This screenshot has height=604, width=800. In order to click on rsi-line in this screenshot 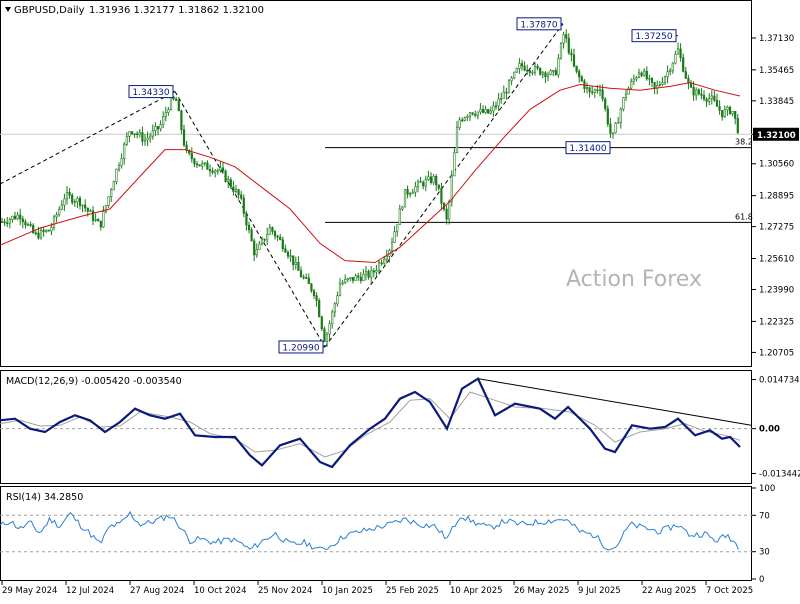, I will do `click(369, 530)`.